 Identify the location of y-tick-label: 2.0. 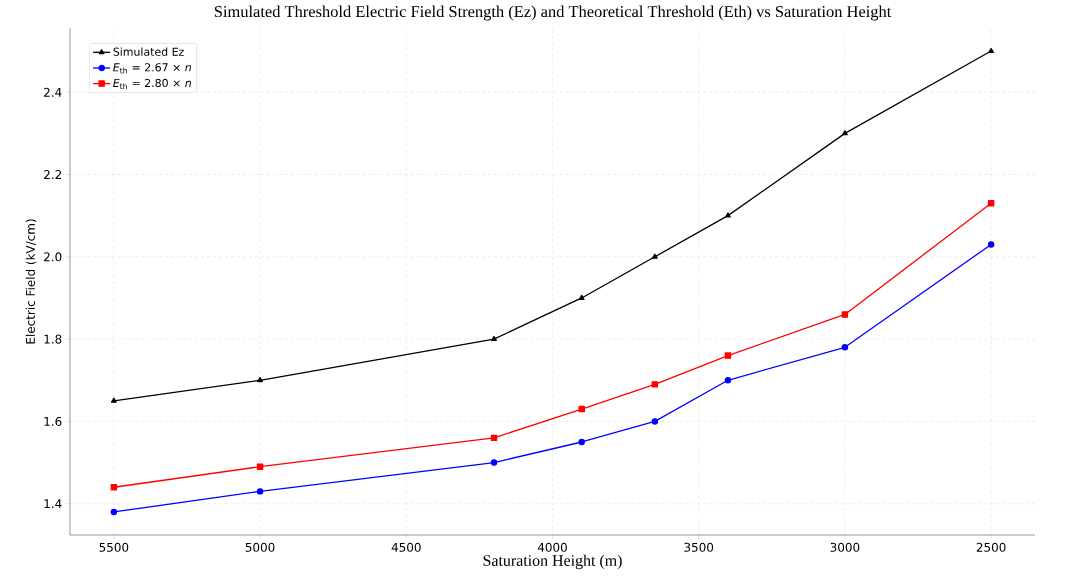
(53, 257).